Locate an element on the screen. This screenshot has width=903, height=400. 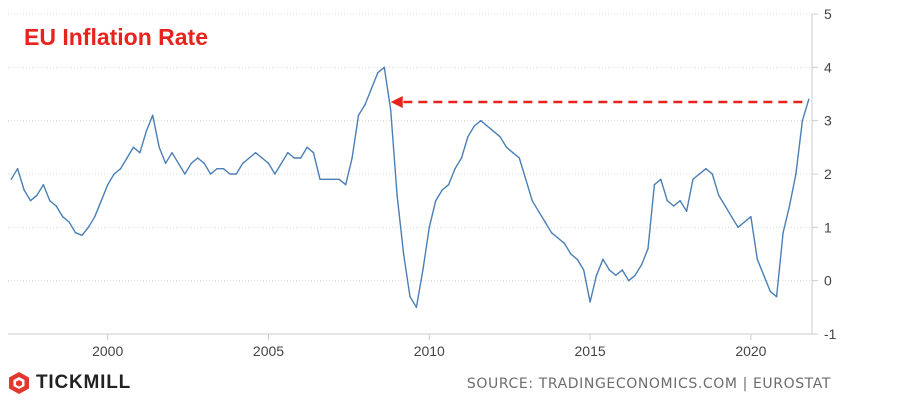
x-tick-label: 2015 is located at coordinates (590, 351).